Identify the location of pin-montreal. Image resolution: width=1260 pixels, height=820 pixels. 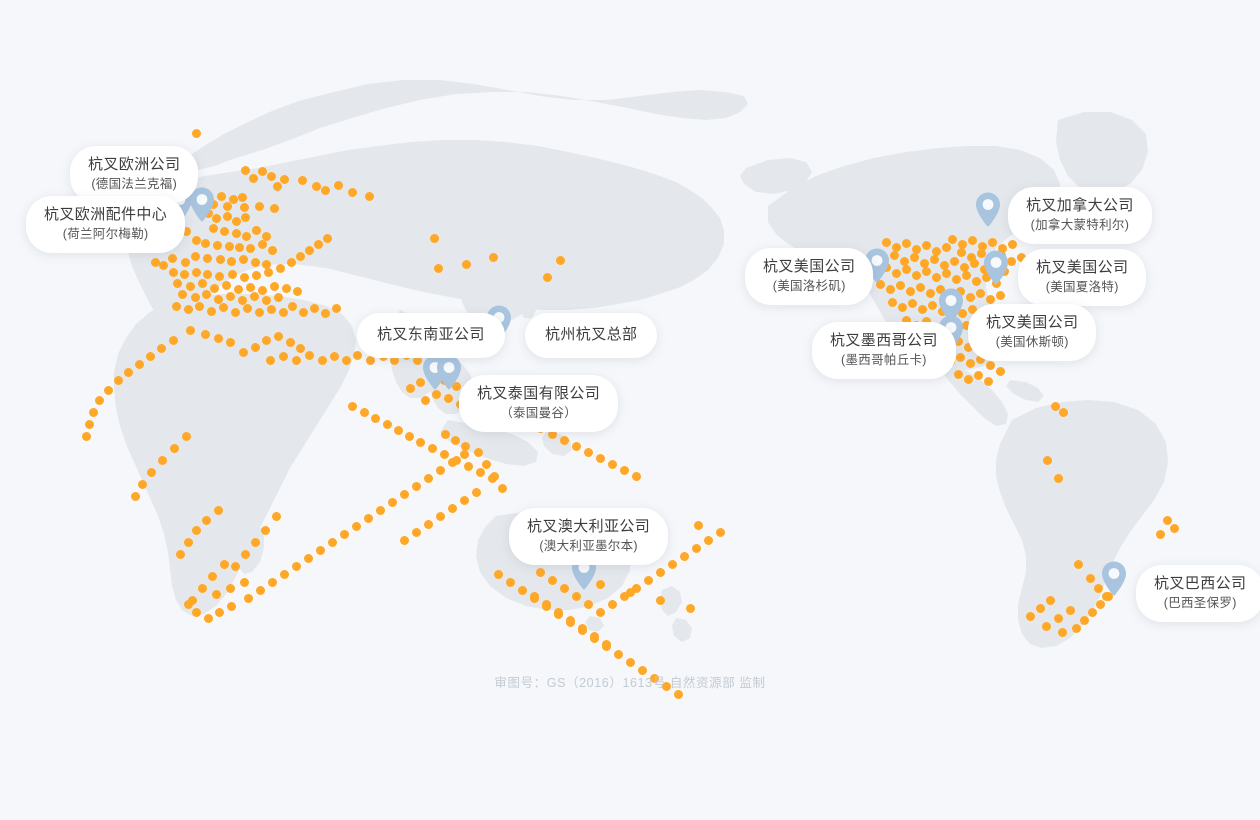
(988, 210).